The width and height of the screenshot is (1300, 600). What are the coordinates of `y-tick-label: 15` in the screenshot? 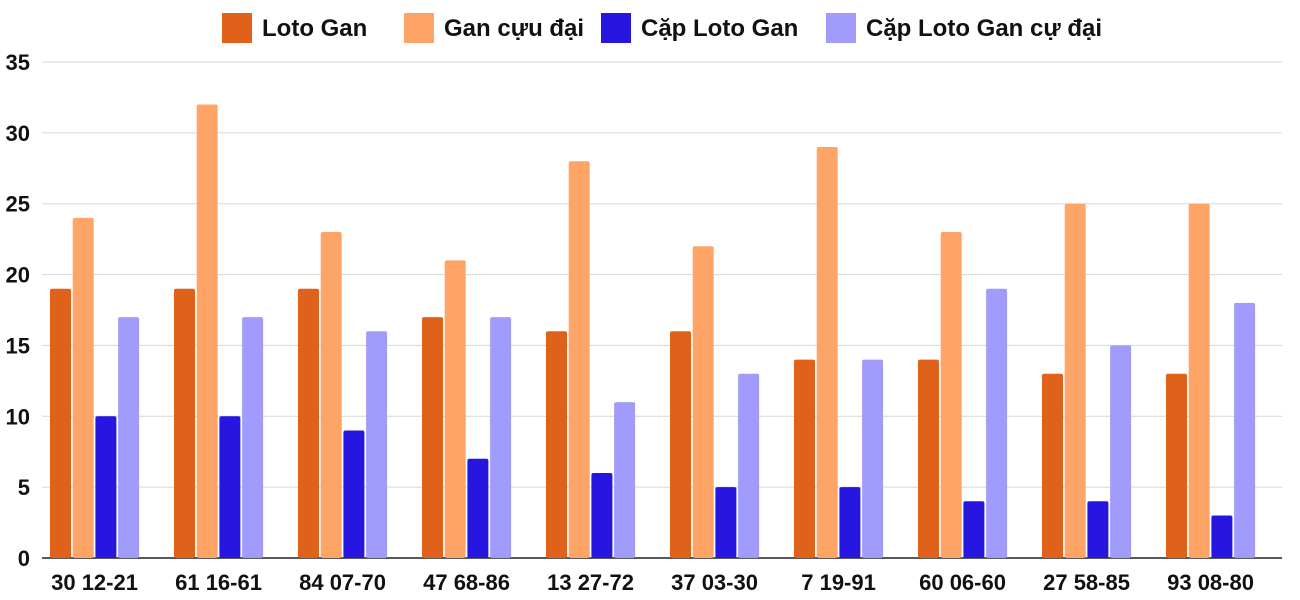 It's located at (18, 345).